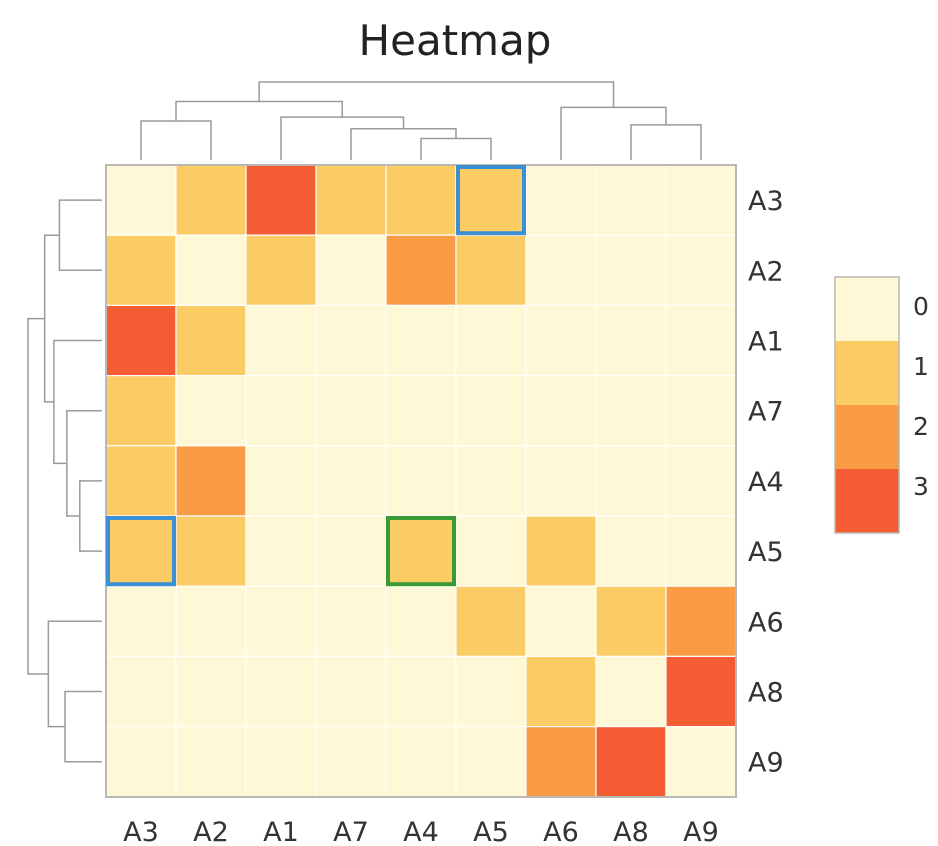 The image size is (938, 846). I want to click on column-label: A5, so click(491, 831).